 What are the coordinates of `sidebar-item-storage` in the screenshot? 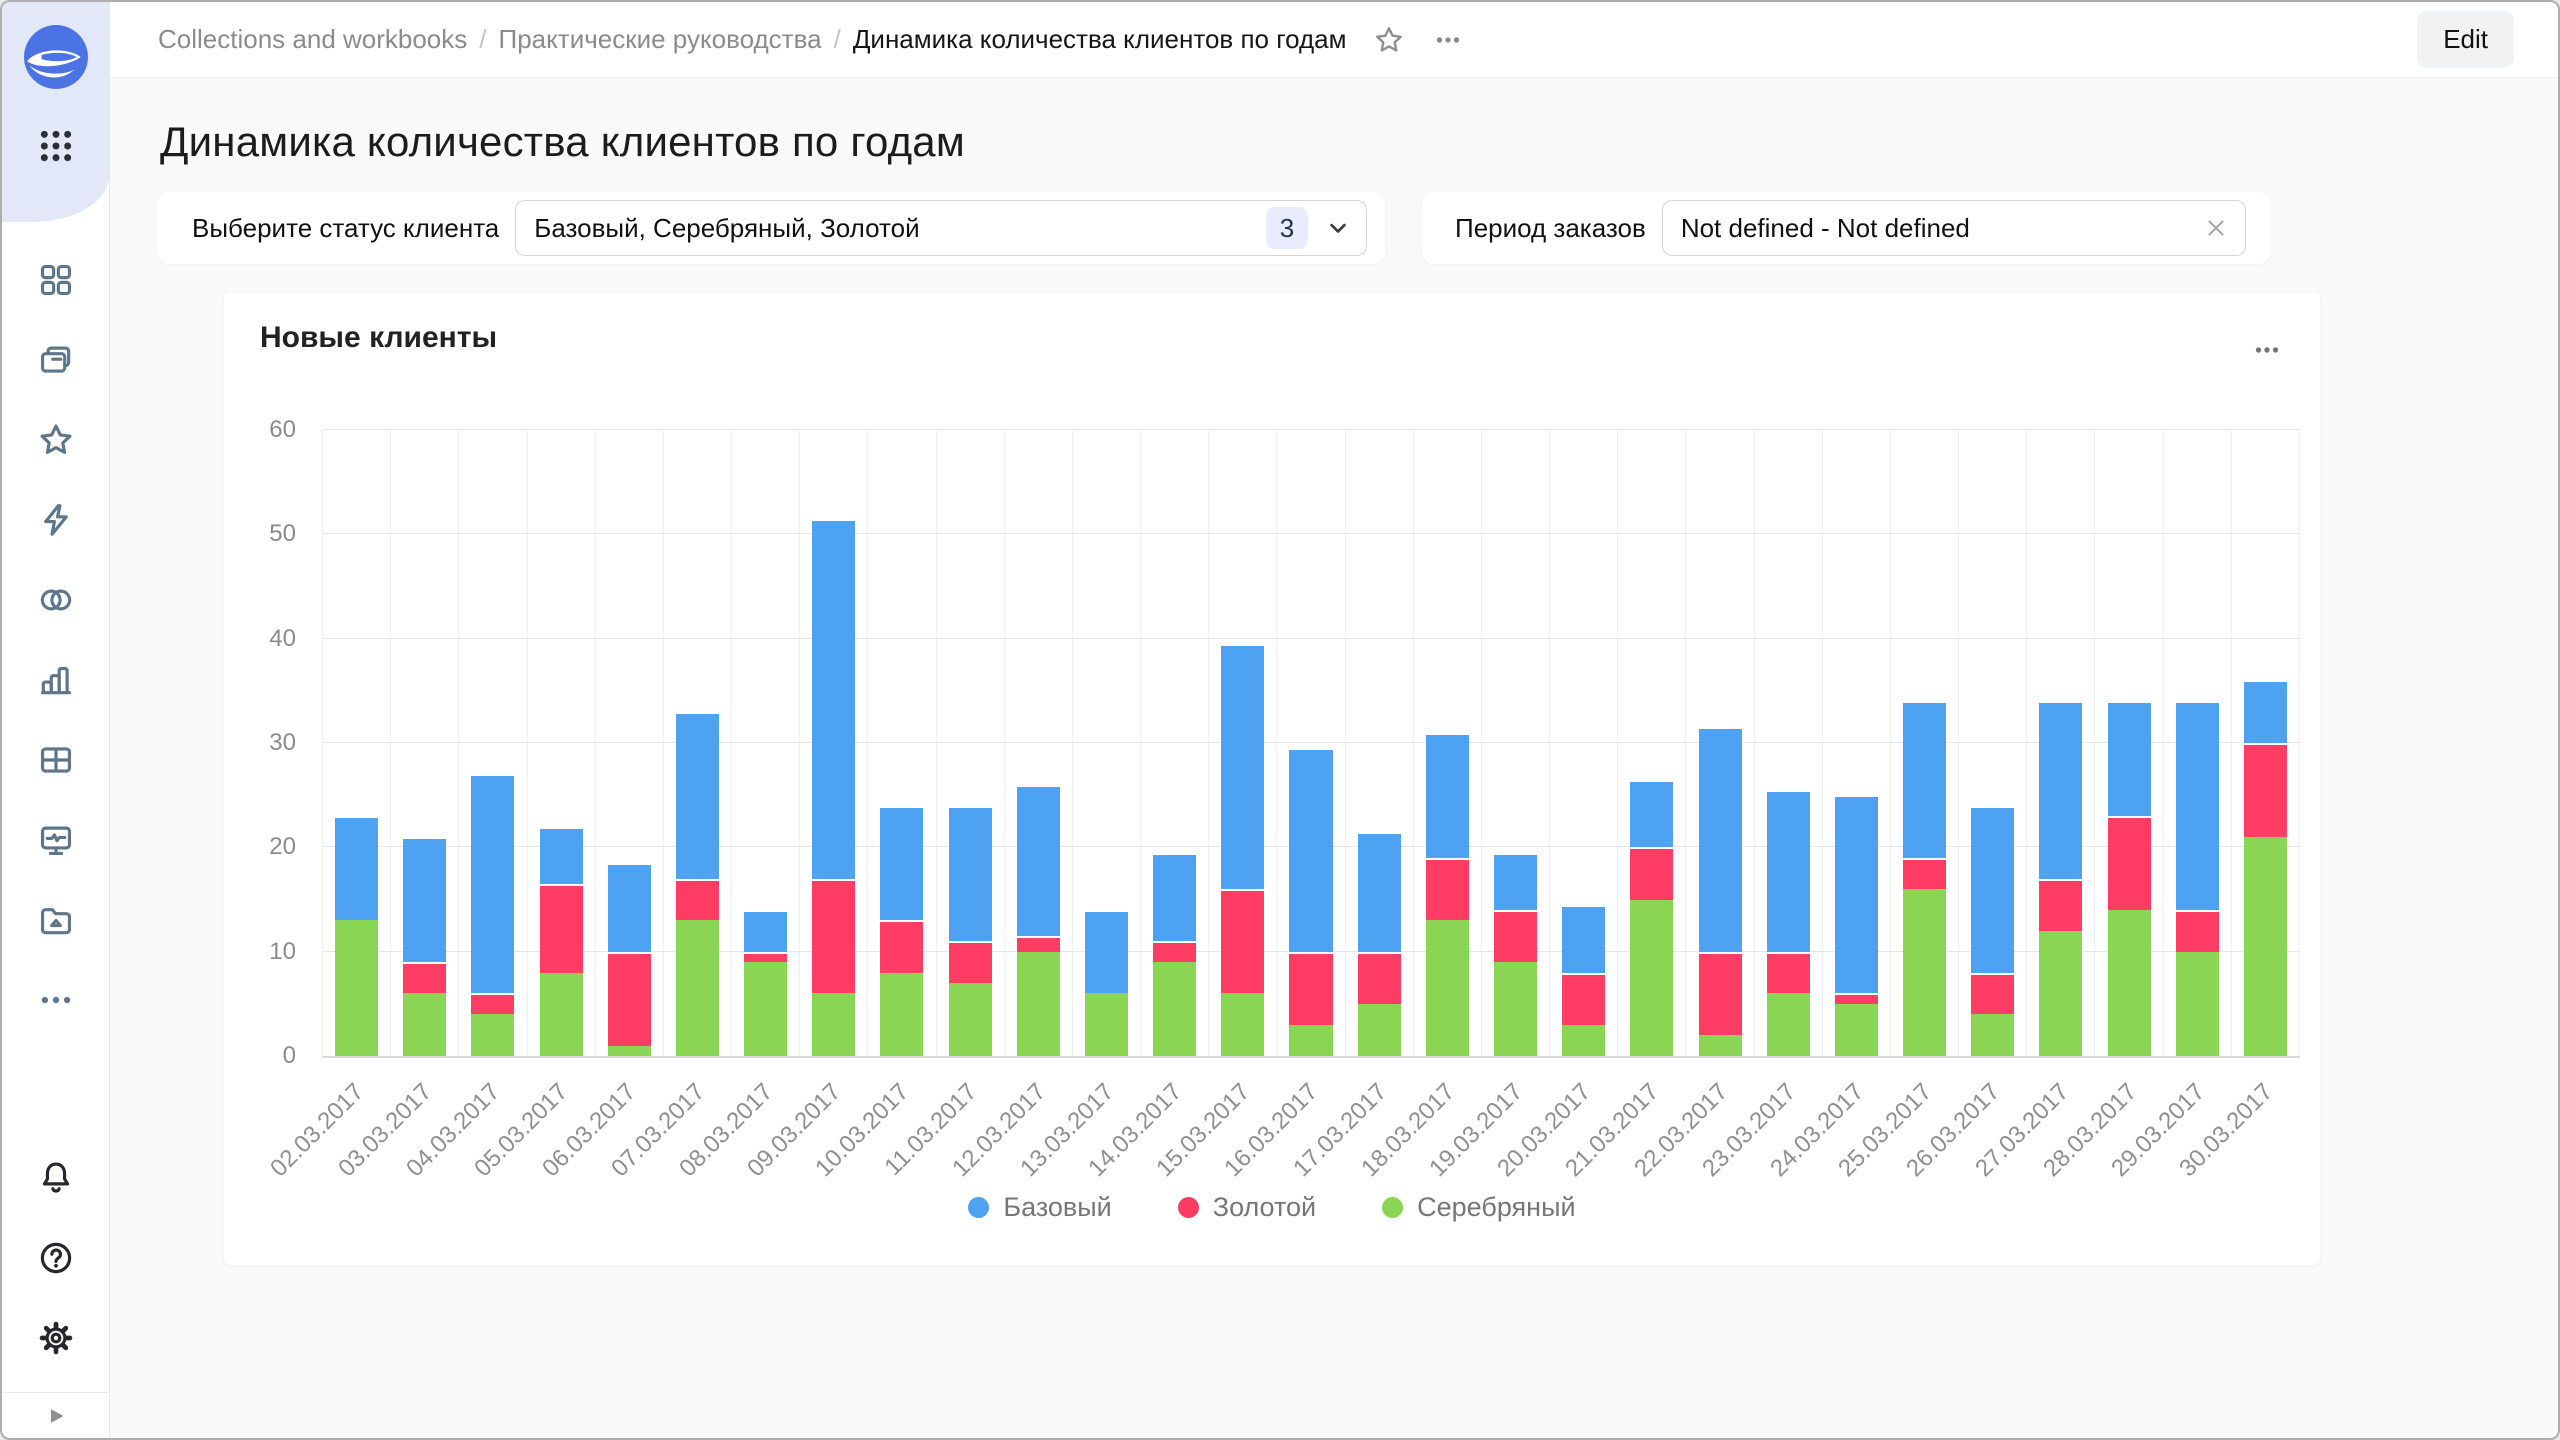 It's located at (56, 920).